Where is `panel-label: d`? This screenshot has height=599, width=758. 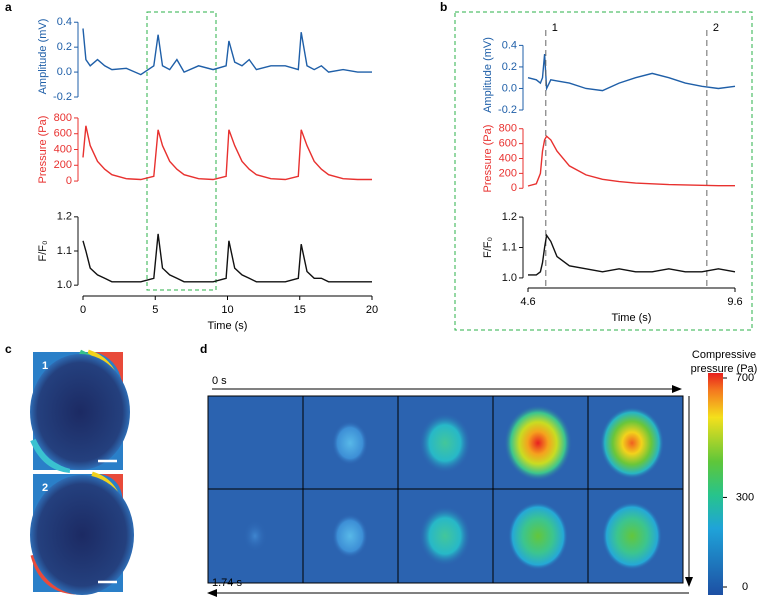 panel-label: d is located at coordinates (203, 349).